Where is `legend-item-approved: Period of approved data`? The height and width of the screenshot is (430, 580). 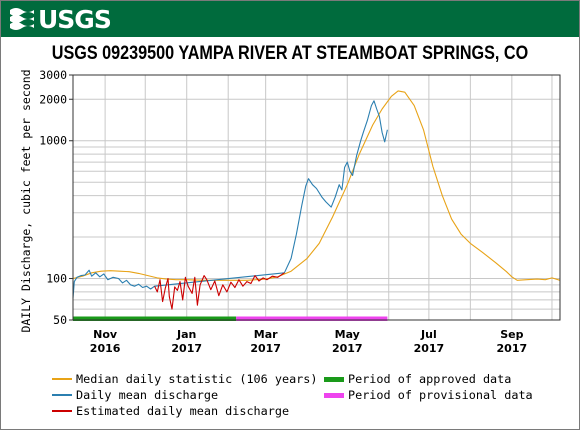
legend-item-approved: Period of approved data is located at coordinates (417, 379).